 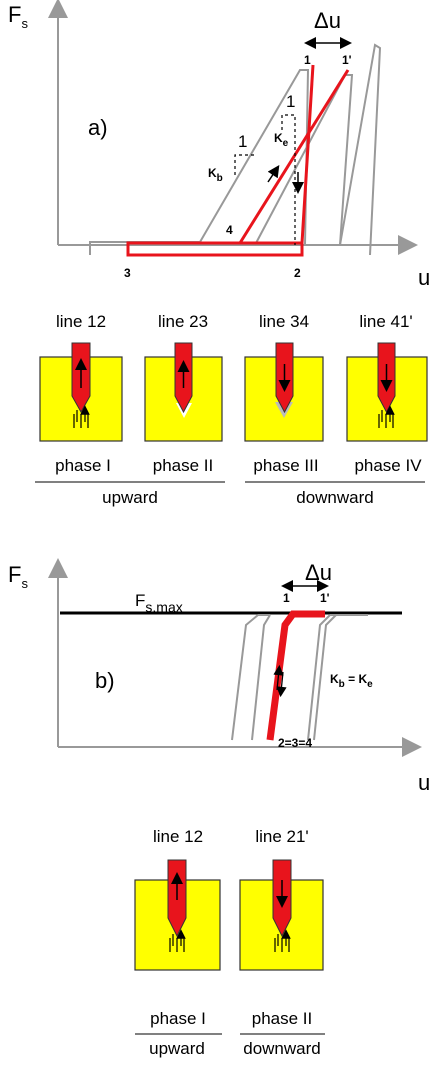 I want to click on line-label: line 21', so click(x=281, y=836).